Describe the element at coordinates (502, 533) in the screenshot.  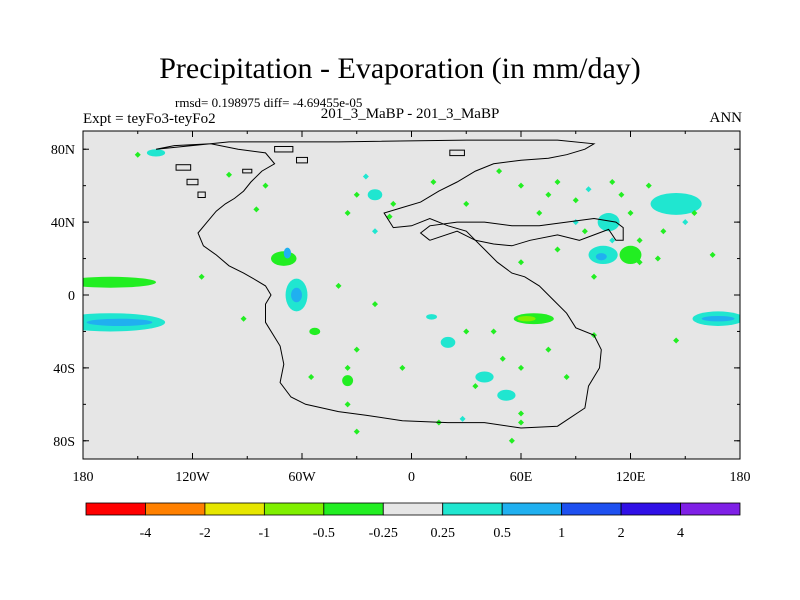
I see `colorbar-label: 0.5` at that location.